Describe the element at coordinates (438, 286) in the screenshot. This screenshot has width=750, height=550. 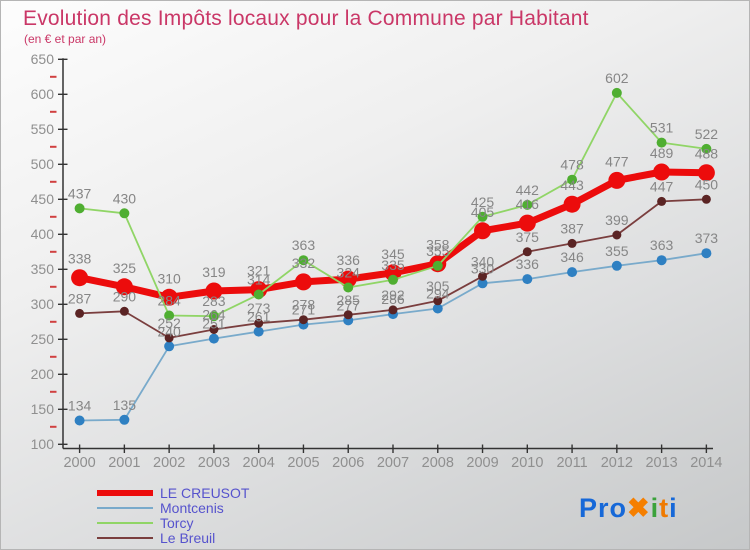
I see `data-point-label: 305` at that location.